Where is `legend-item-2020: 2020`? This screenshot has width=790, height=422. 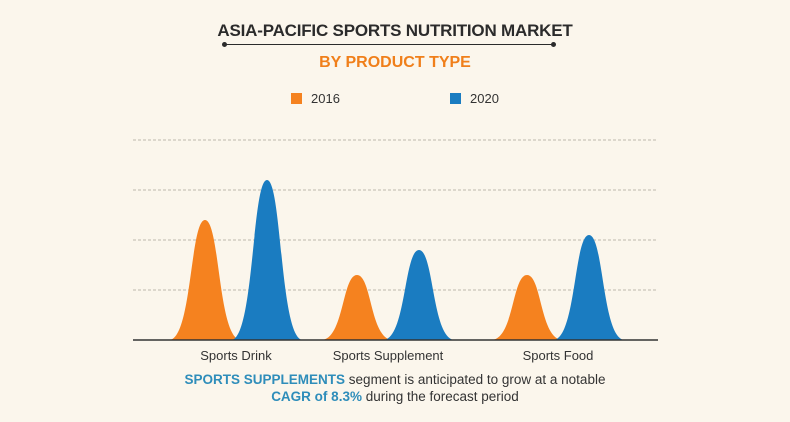 legend-item-2020: 2020 is located at coordinates (474, 98).